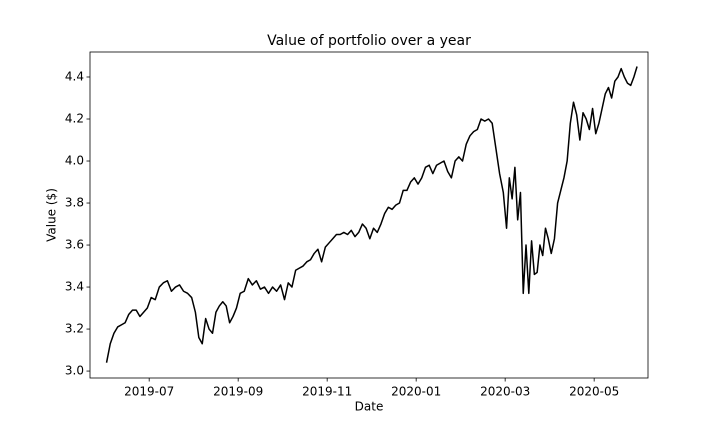 This screenshot has width=720, height=432. What do you see at coordinates (74, 119) in the screenshot?
I see `y-tick-label: 4.2` at bounding box center [74, 119].